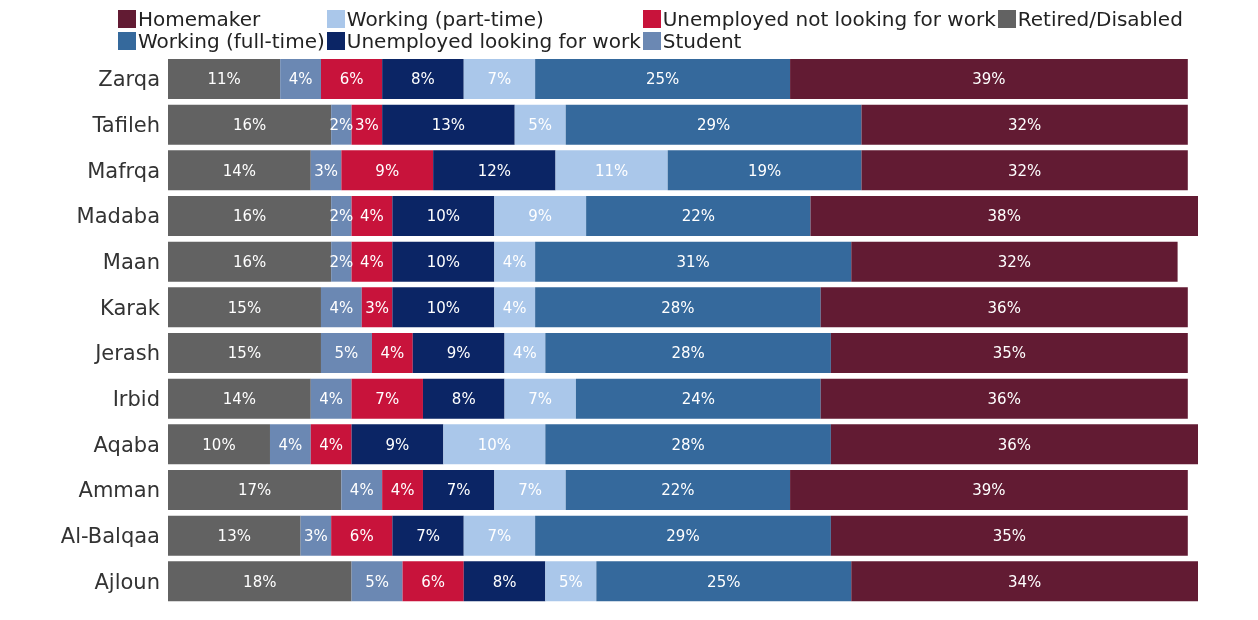  I want to click on y-tick-label: Madaba, so click(118, 216).